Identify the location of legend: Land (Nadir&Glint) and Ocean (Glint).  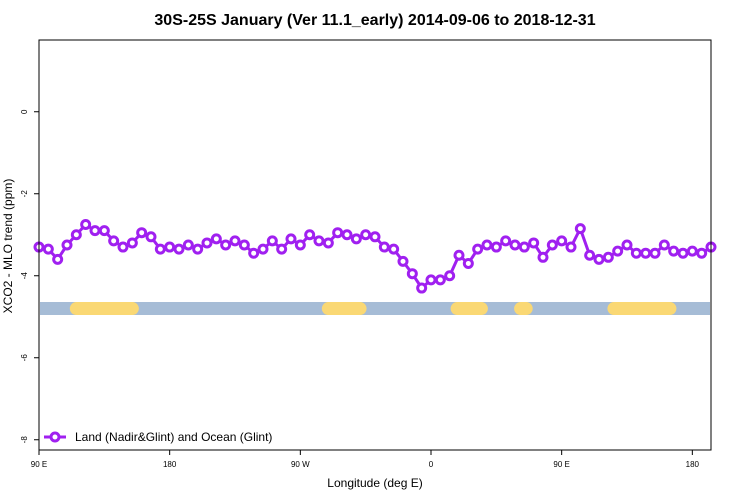
(158, 437).